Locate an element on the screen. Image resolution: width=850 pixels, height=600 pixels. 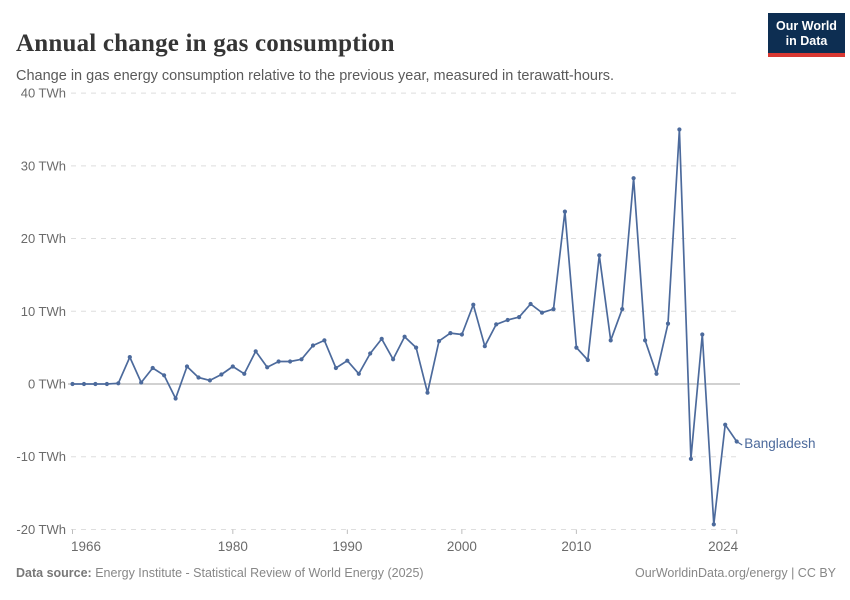
owid-logo-line1: Our World is located at coordinates (806, 26).